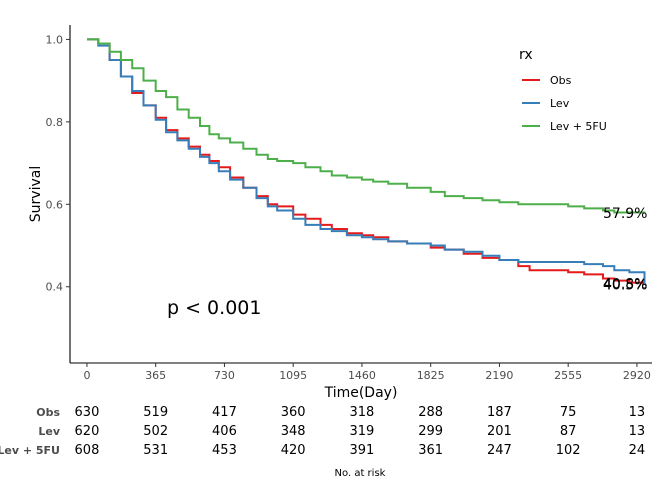  What do you see at coordinates (362, 450) in the screenshot?
I see `risk-count: 391` at bounding box center [362, 450].